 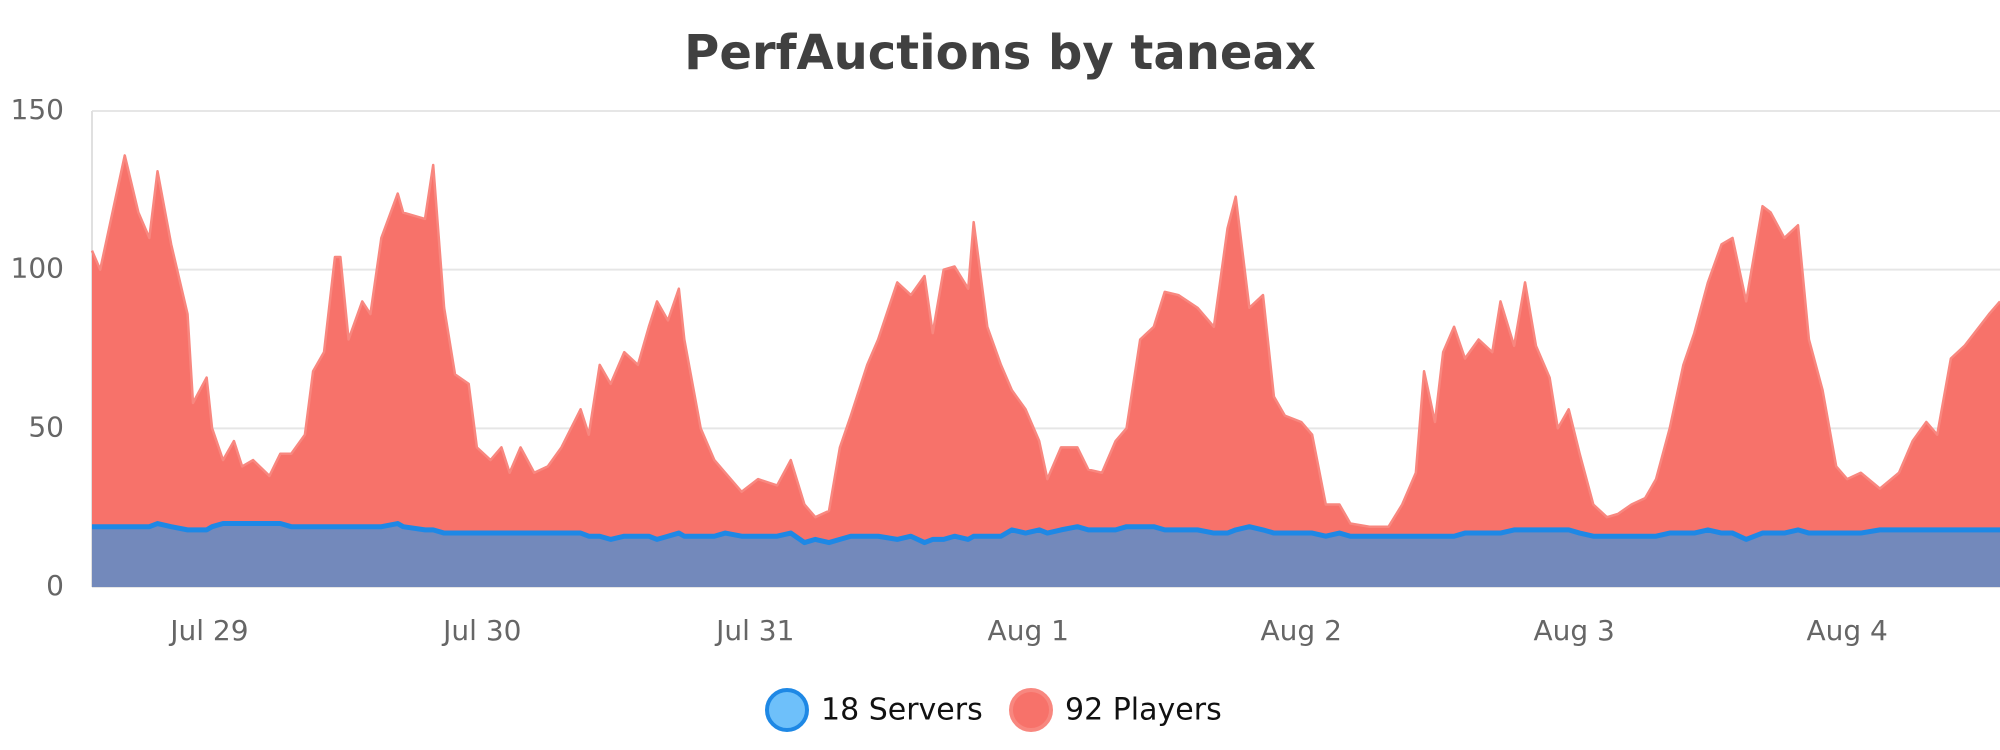 I want to click on x-tick-label: Aug 4, so click(x=1846, y=630).